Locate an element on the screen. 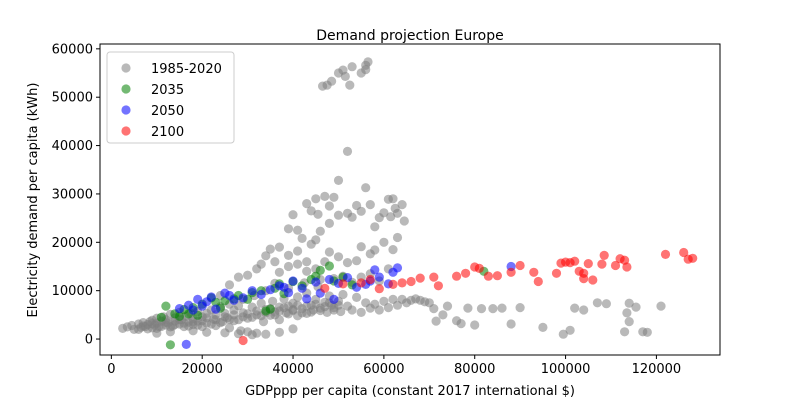  x-tick-label: 120000 is located at coordinates (657, 369).